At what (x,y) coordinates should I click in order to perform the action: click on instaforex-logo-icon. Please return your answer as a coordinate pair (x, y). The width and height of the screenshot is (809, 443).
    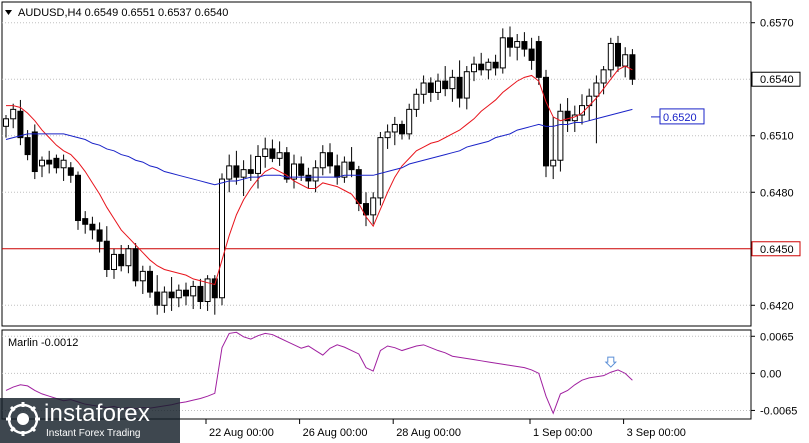
    Looking at the image, I should click on (23, 419).